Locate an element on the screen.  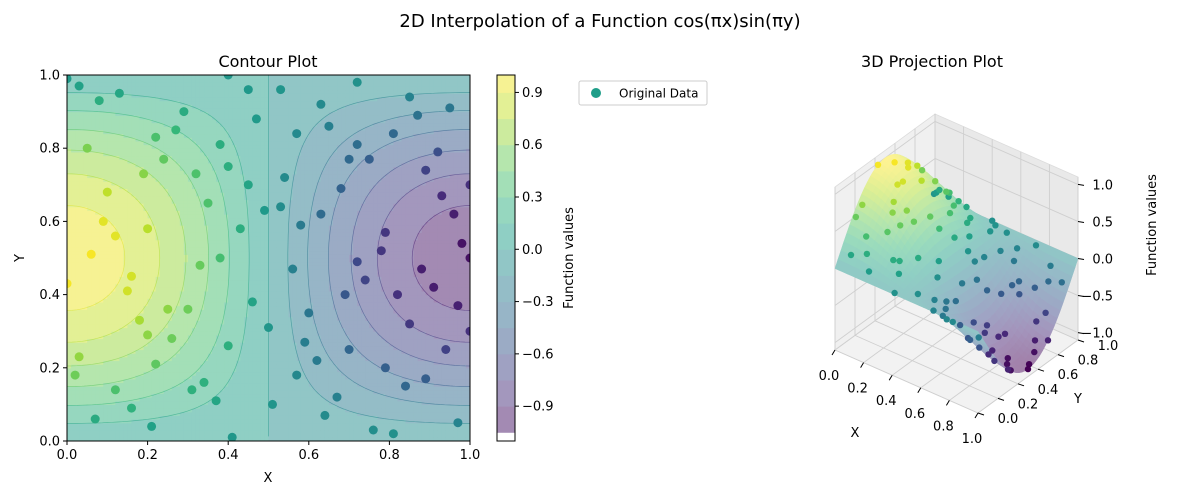
surface3d-ztick-label: −0.5 is located at coordinates (1097, 297).